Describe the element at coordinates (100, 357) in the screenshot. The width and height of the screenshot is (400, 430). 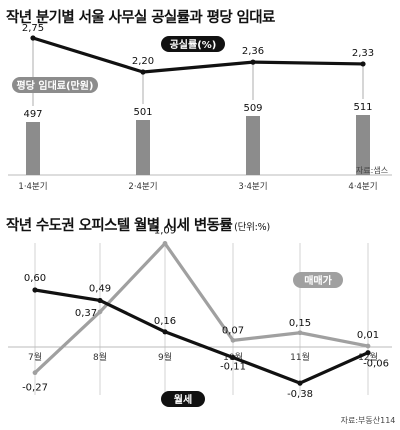
I see `chart2-category-label: 8월` at that location.